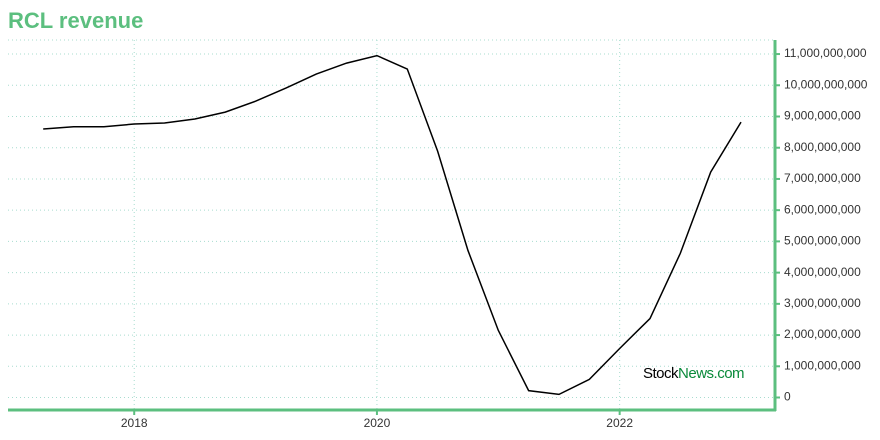 The height and width of the screenshot is (440, 880). Describe the element at coordinates (825, 53) in the screenshot. I see `y-tick-label: 11,000,000,000` at that location.